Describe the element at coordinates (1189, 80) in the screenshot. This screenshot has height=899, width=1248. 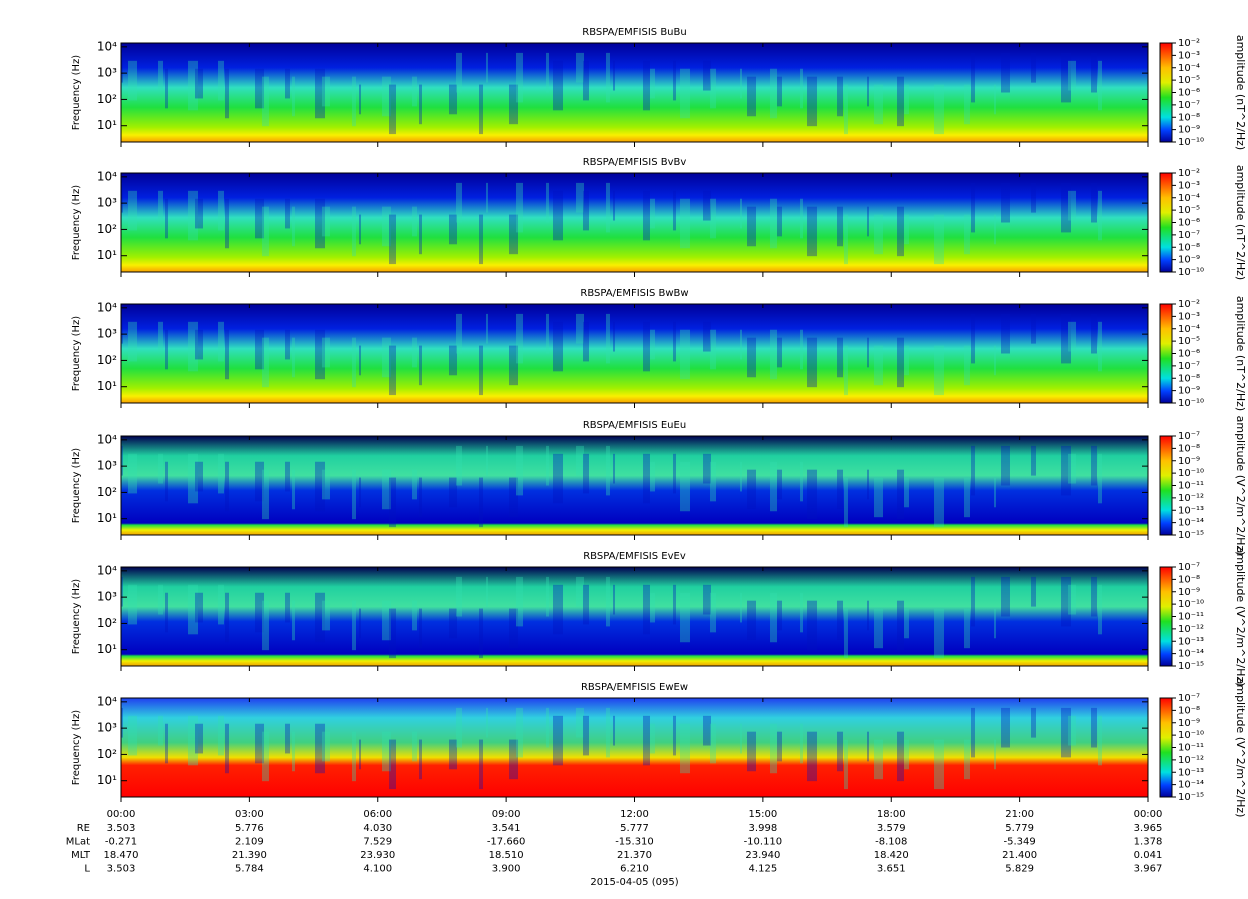
I see `colorbar-tick-label: 10⁻⁵` at that location.